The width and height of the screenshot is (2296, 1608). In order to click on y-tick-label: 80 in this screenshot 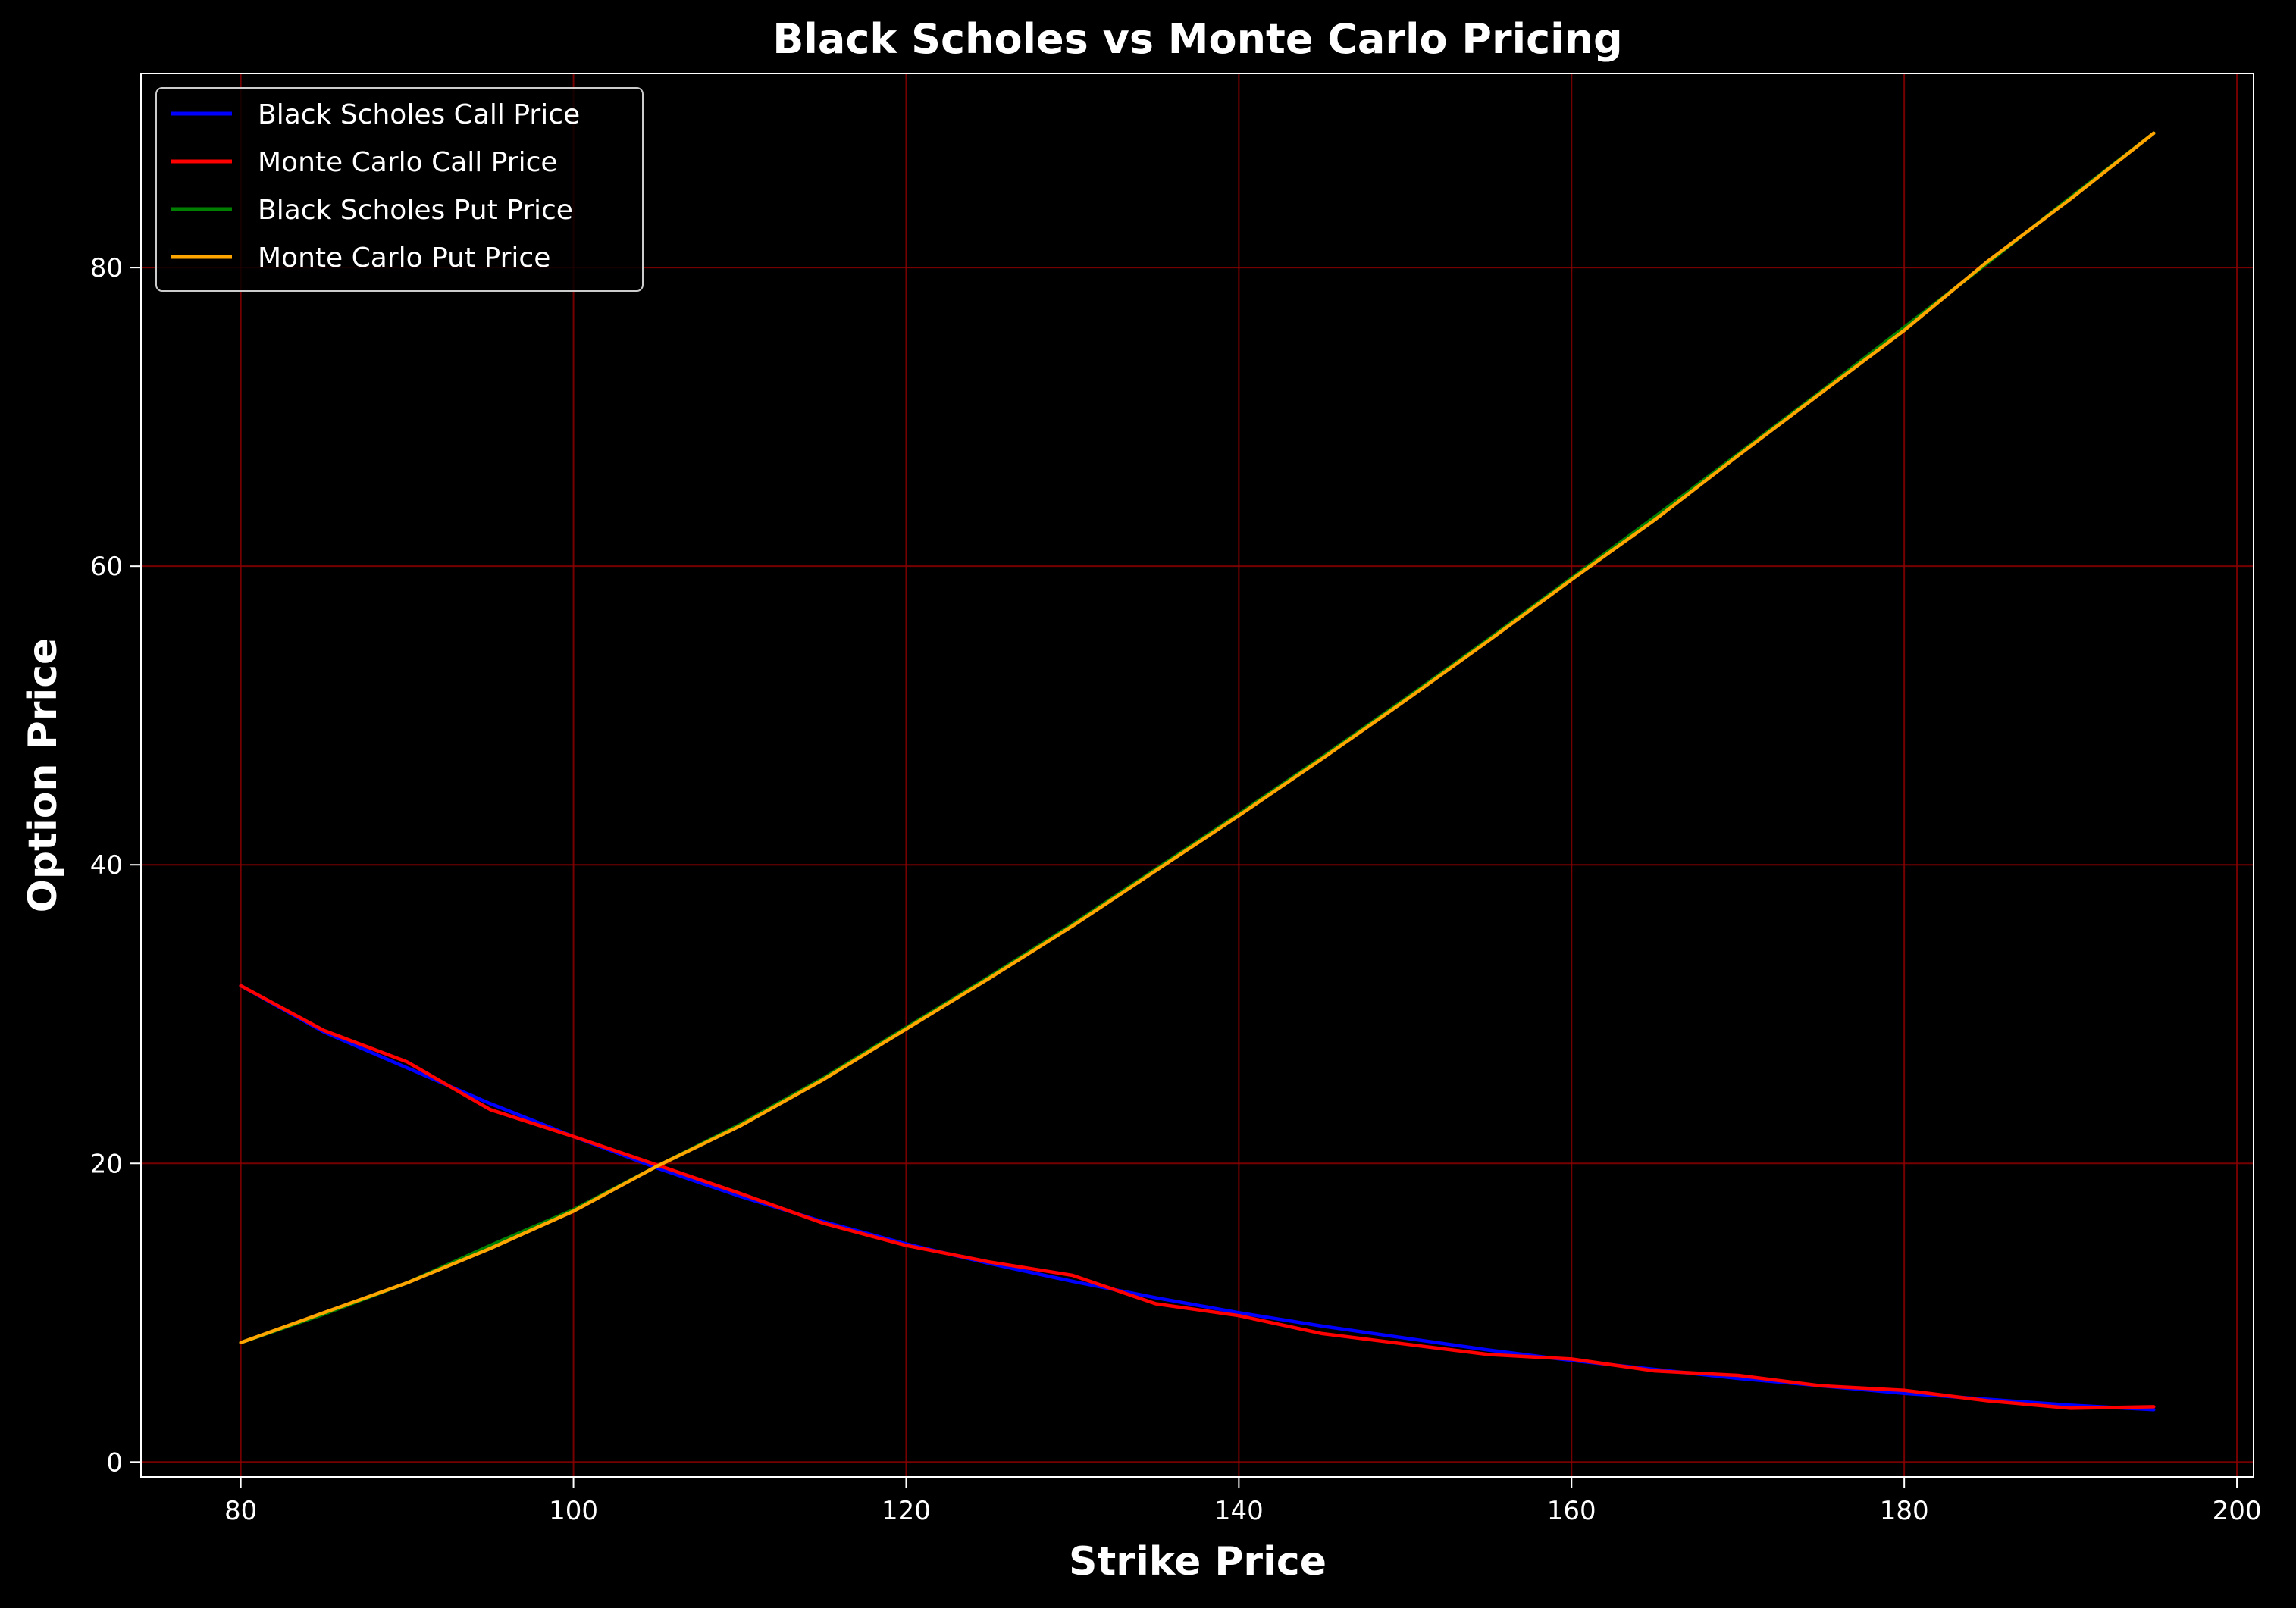, I will do `click(106, 268)`.